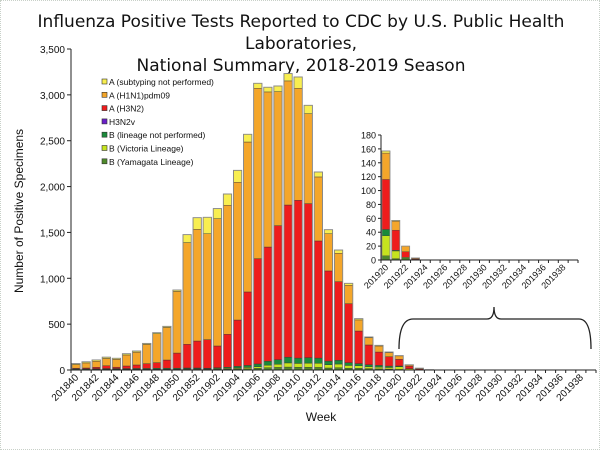 The height and width of the screenshot is (451, 600). I want to click on y-tick-label: 1,500, so click(52, 233).